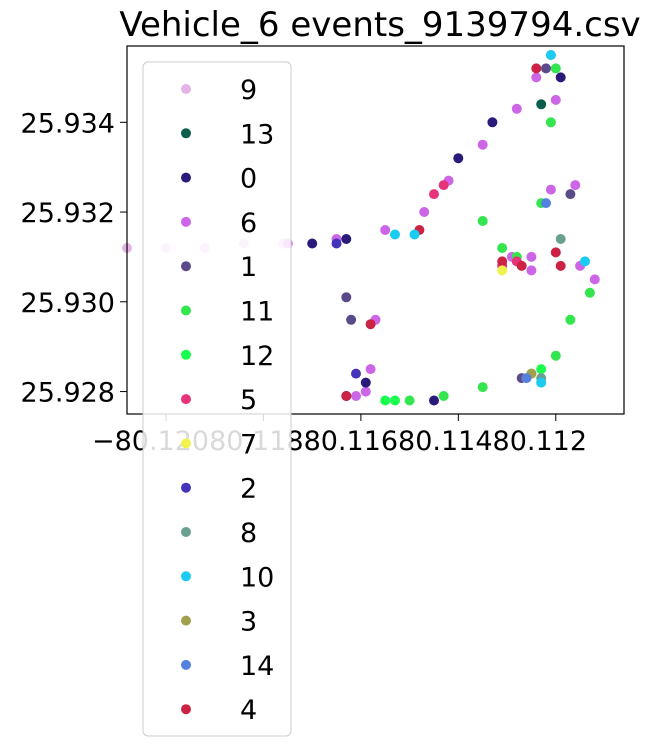 The width and height of the screenshot is (665, 745). Describe the element at coordinates (248, 400) in the screenshot. I see `legend-label-5: 5` at that location.